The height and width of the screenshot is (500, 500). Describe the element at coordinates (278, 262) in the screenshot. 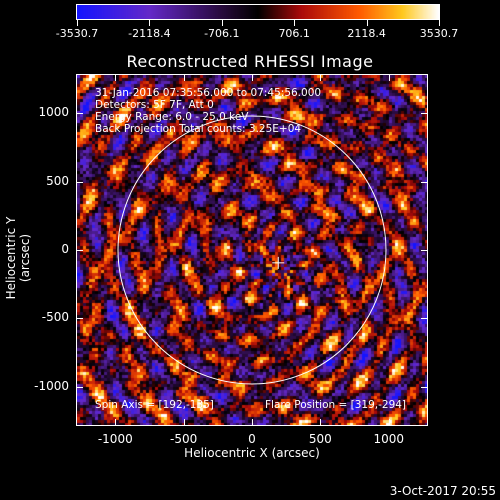

I see `flare-position-marker` at that location.